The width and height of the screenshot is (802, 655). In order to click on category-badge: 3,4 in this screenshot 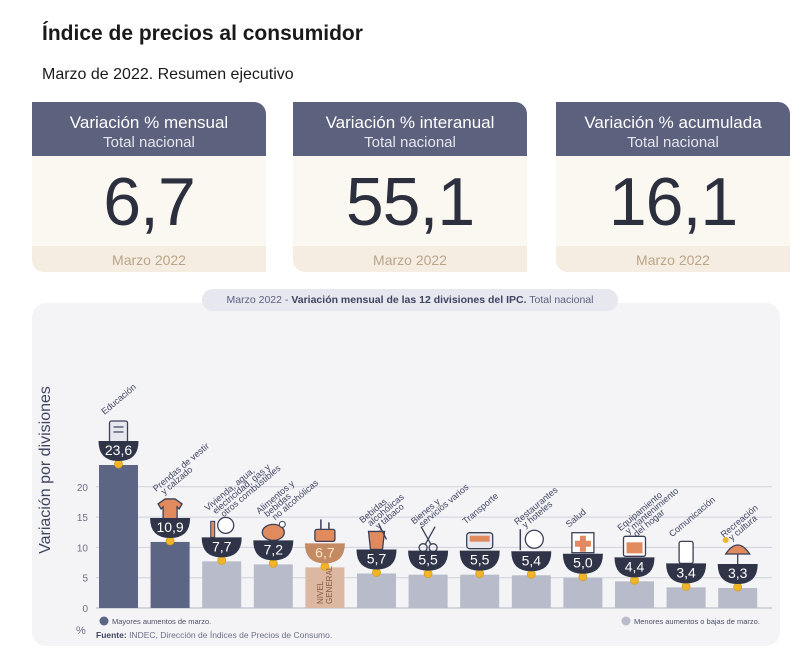, I will do `click(686, 562)`.